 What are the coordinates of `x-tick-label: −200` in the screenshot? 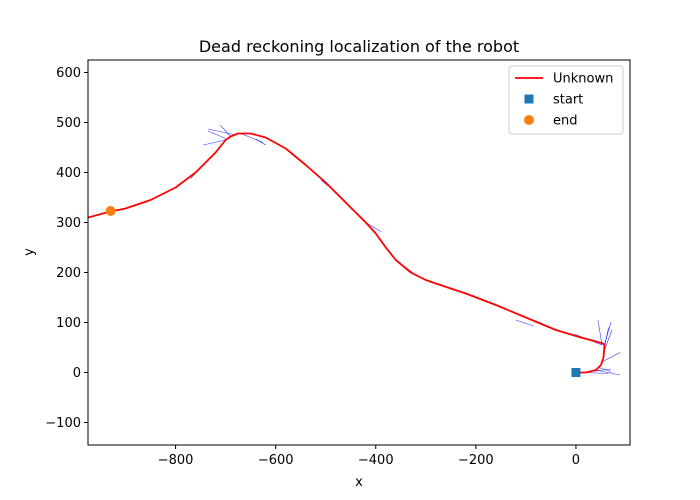 It's located at (476, 460).